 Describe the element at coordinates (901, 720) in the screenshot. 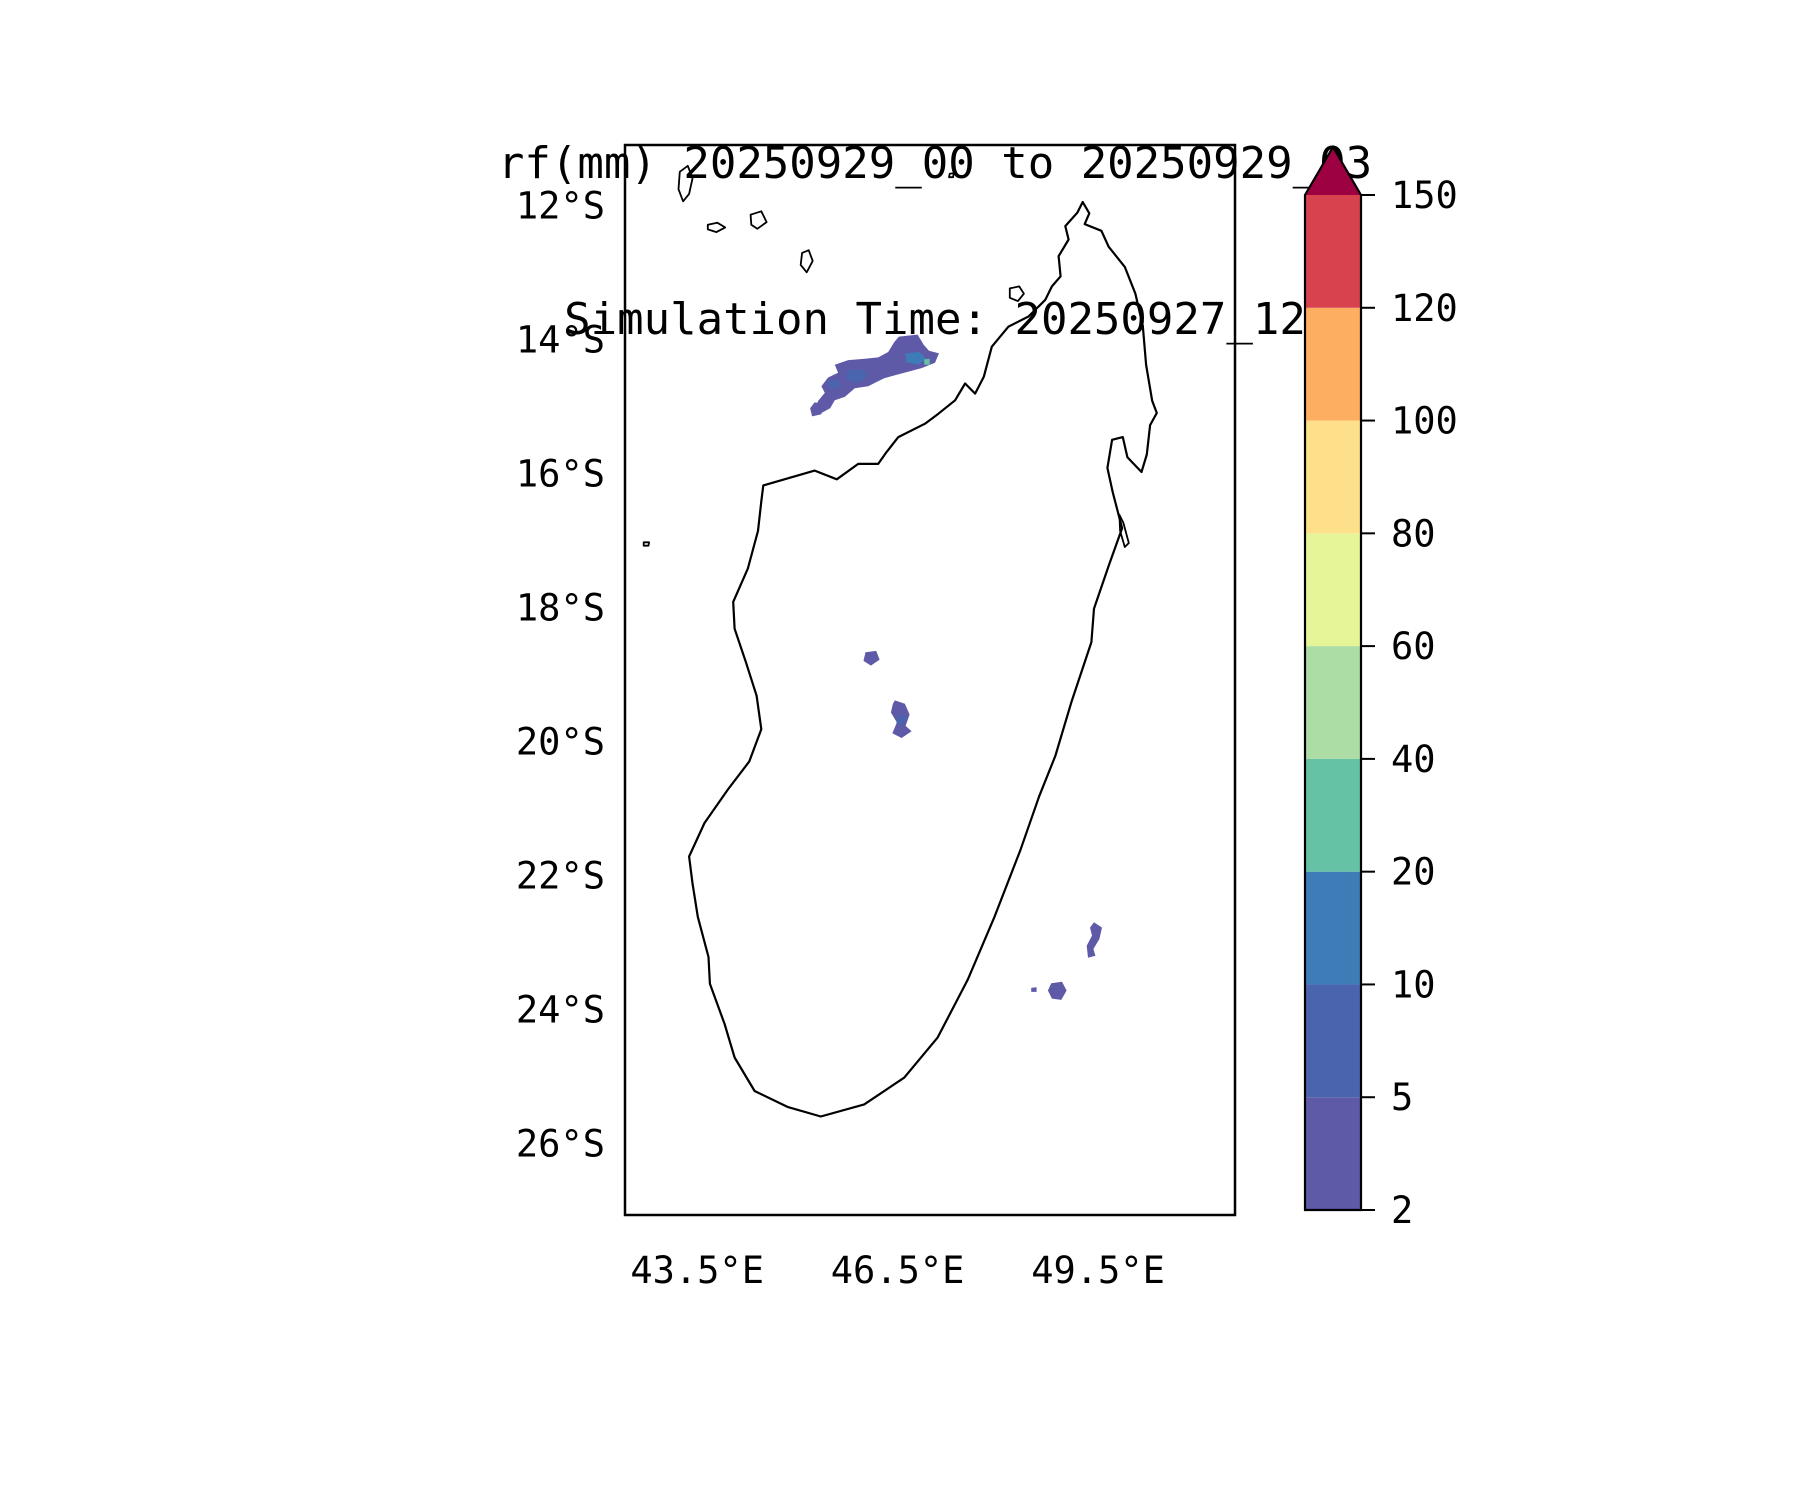

I see `rain-patch-central-blob-core` at that location.